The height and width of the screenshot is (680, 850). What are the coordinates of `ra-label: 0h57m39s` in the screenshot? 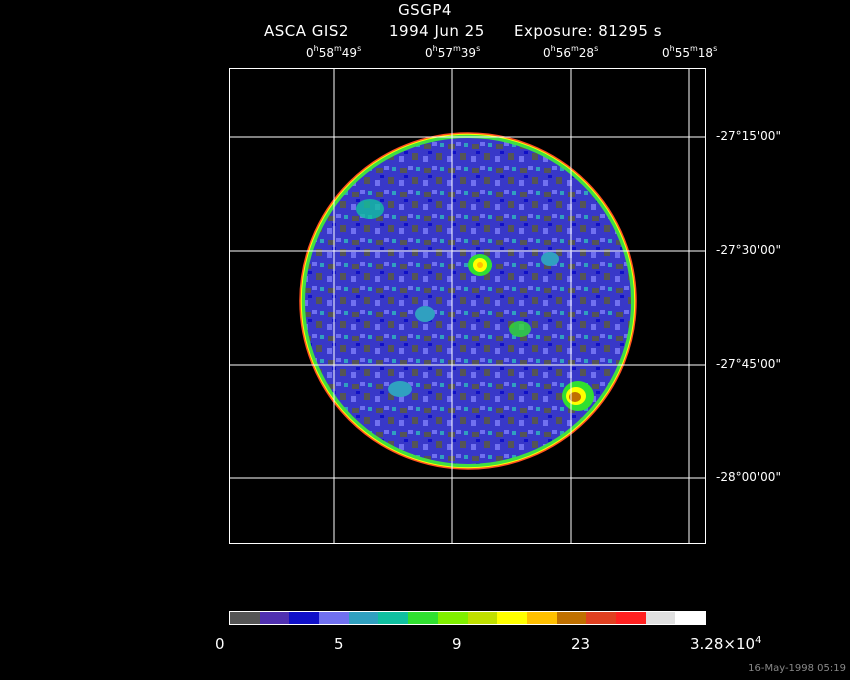 It's located at (453, 52).